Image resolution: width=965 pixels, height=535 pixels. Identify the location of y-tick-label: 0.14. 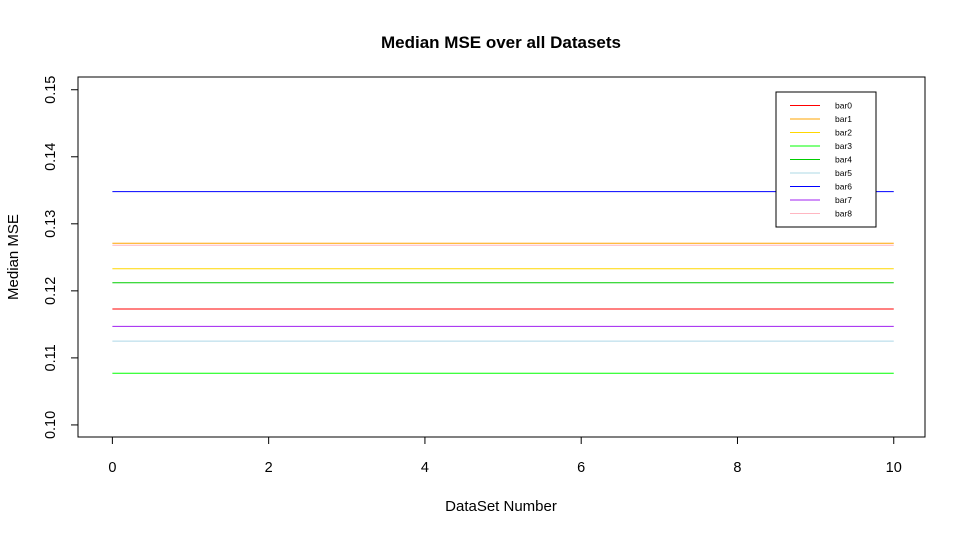
(51, 157).